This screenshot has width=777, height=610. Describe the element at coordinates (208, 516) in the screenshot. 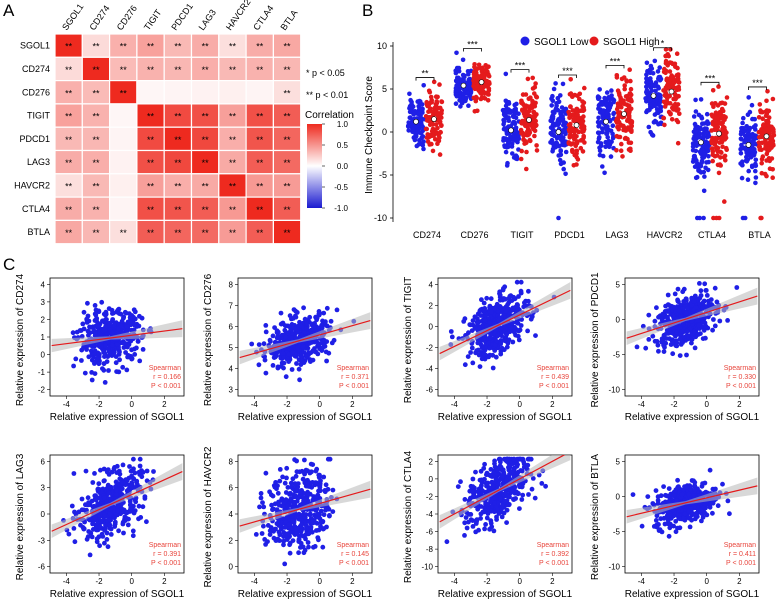

I see `y-axis-label: Relative expression of HAVCR2` at that location.